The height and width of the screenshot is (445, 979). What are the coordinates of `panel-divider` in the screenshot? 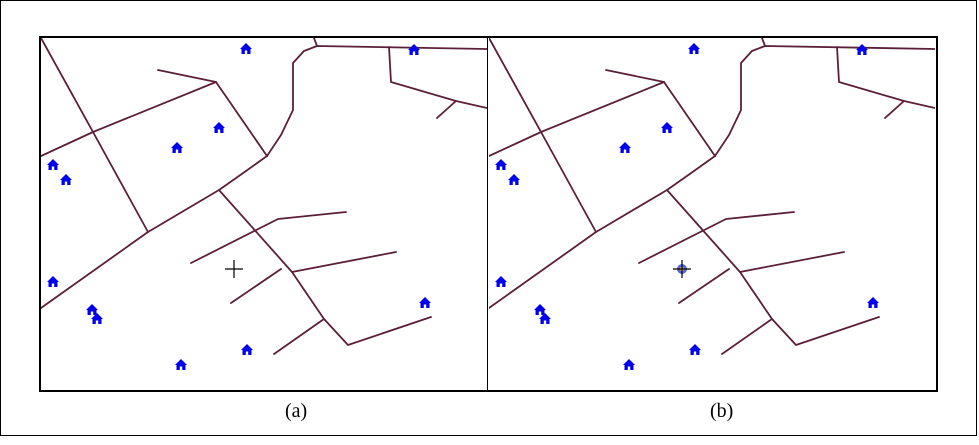 It's located at (487, 214).